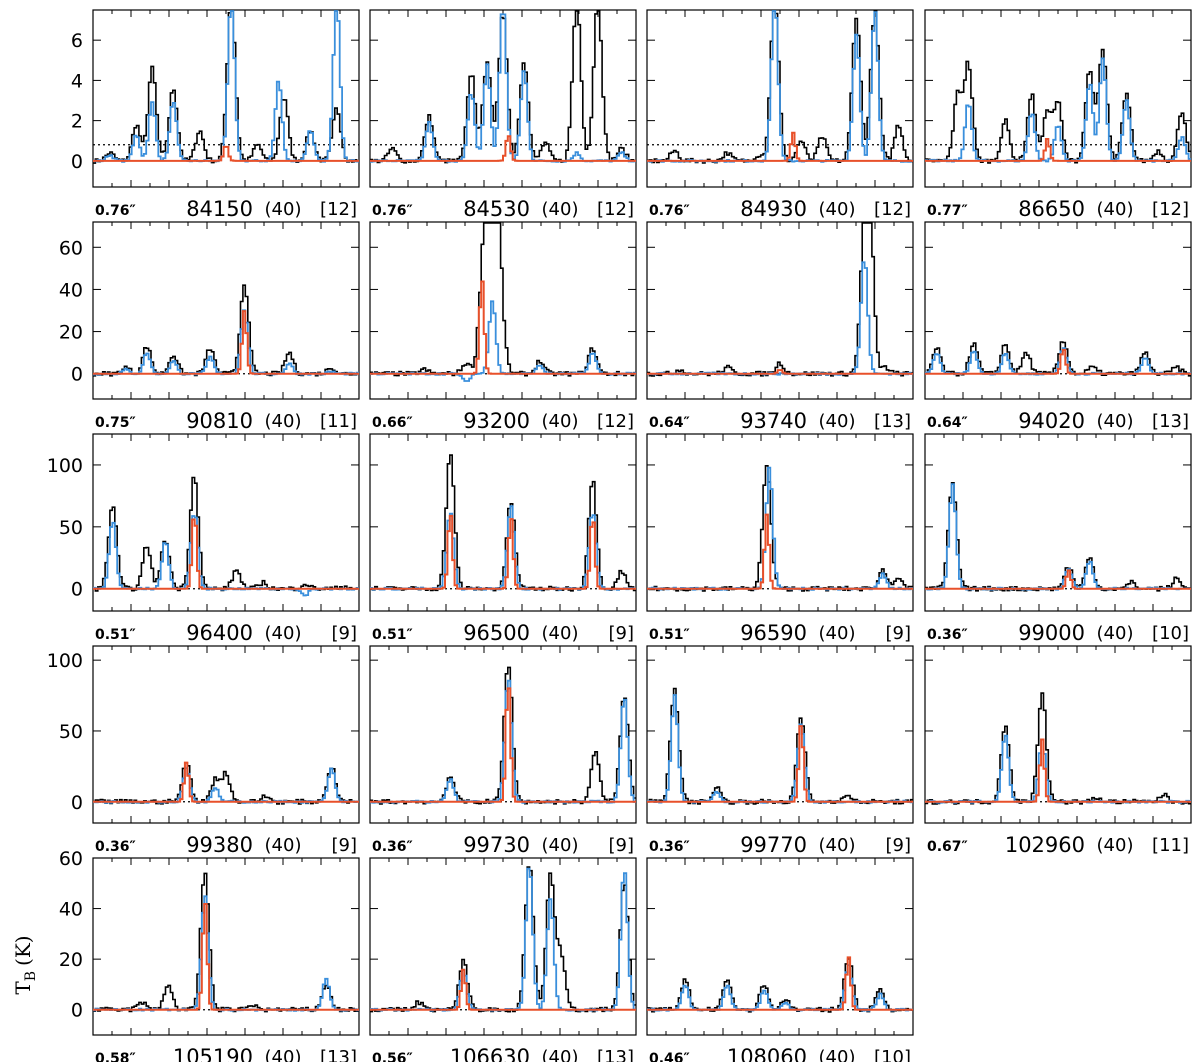 This screenshot has width=1200, height=1062. What do you see at coordinates (892, 421) in the screenshot?
I see `panel-index-label: [13]` at bounding box center [892, 421].